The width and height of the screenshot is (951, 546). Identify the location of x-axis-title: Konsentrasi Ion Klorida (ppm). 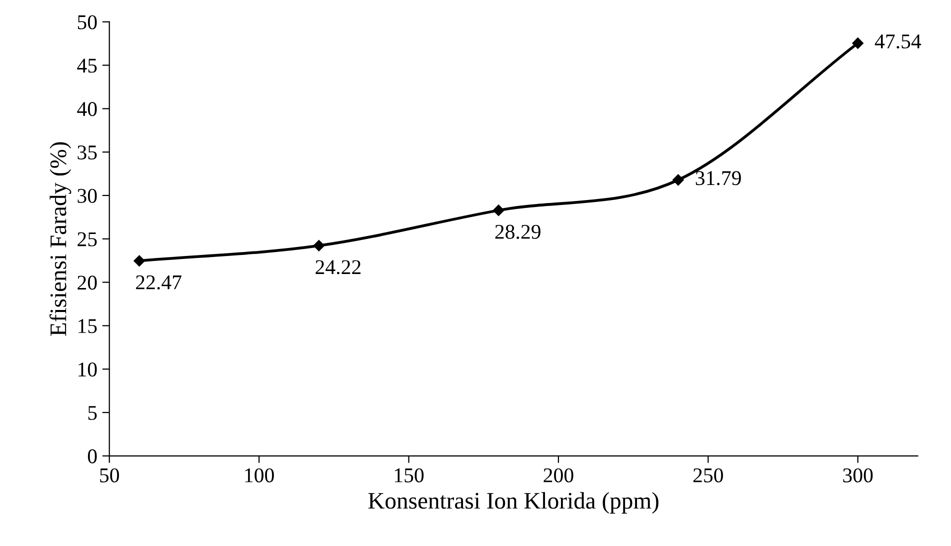
(513, 503).